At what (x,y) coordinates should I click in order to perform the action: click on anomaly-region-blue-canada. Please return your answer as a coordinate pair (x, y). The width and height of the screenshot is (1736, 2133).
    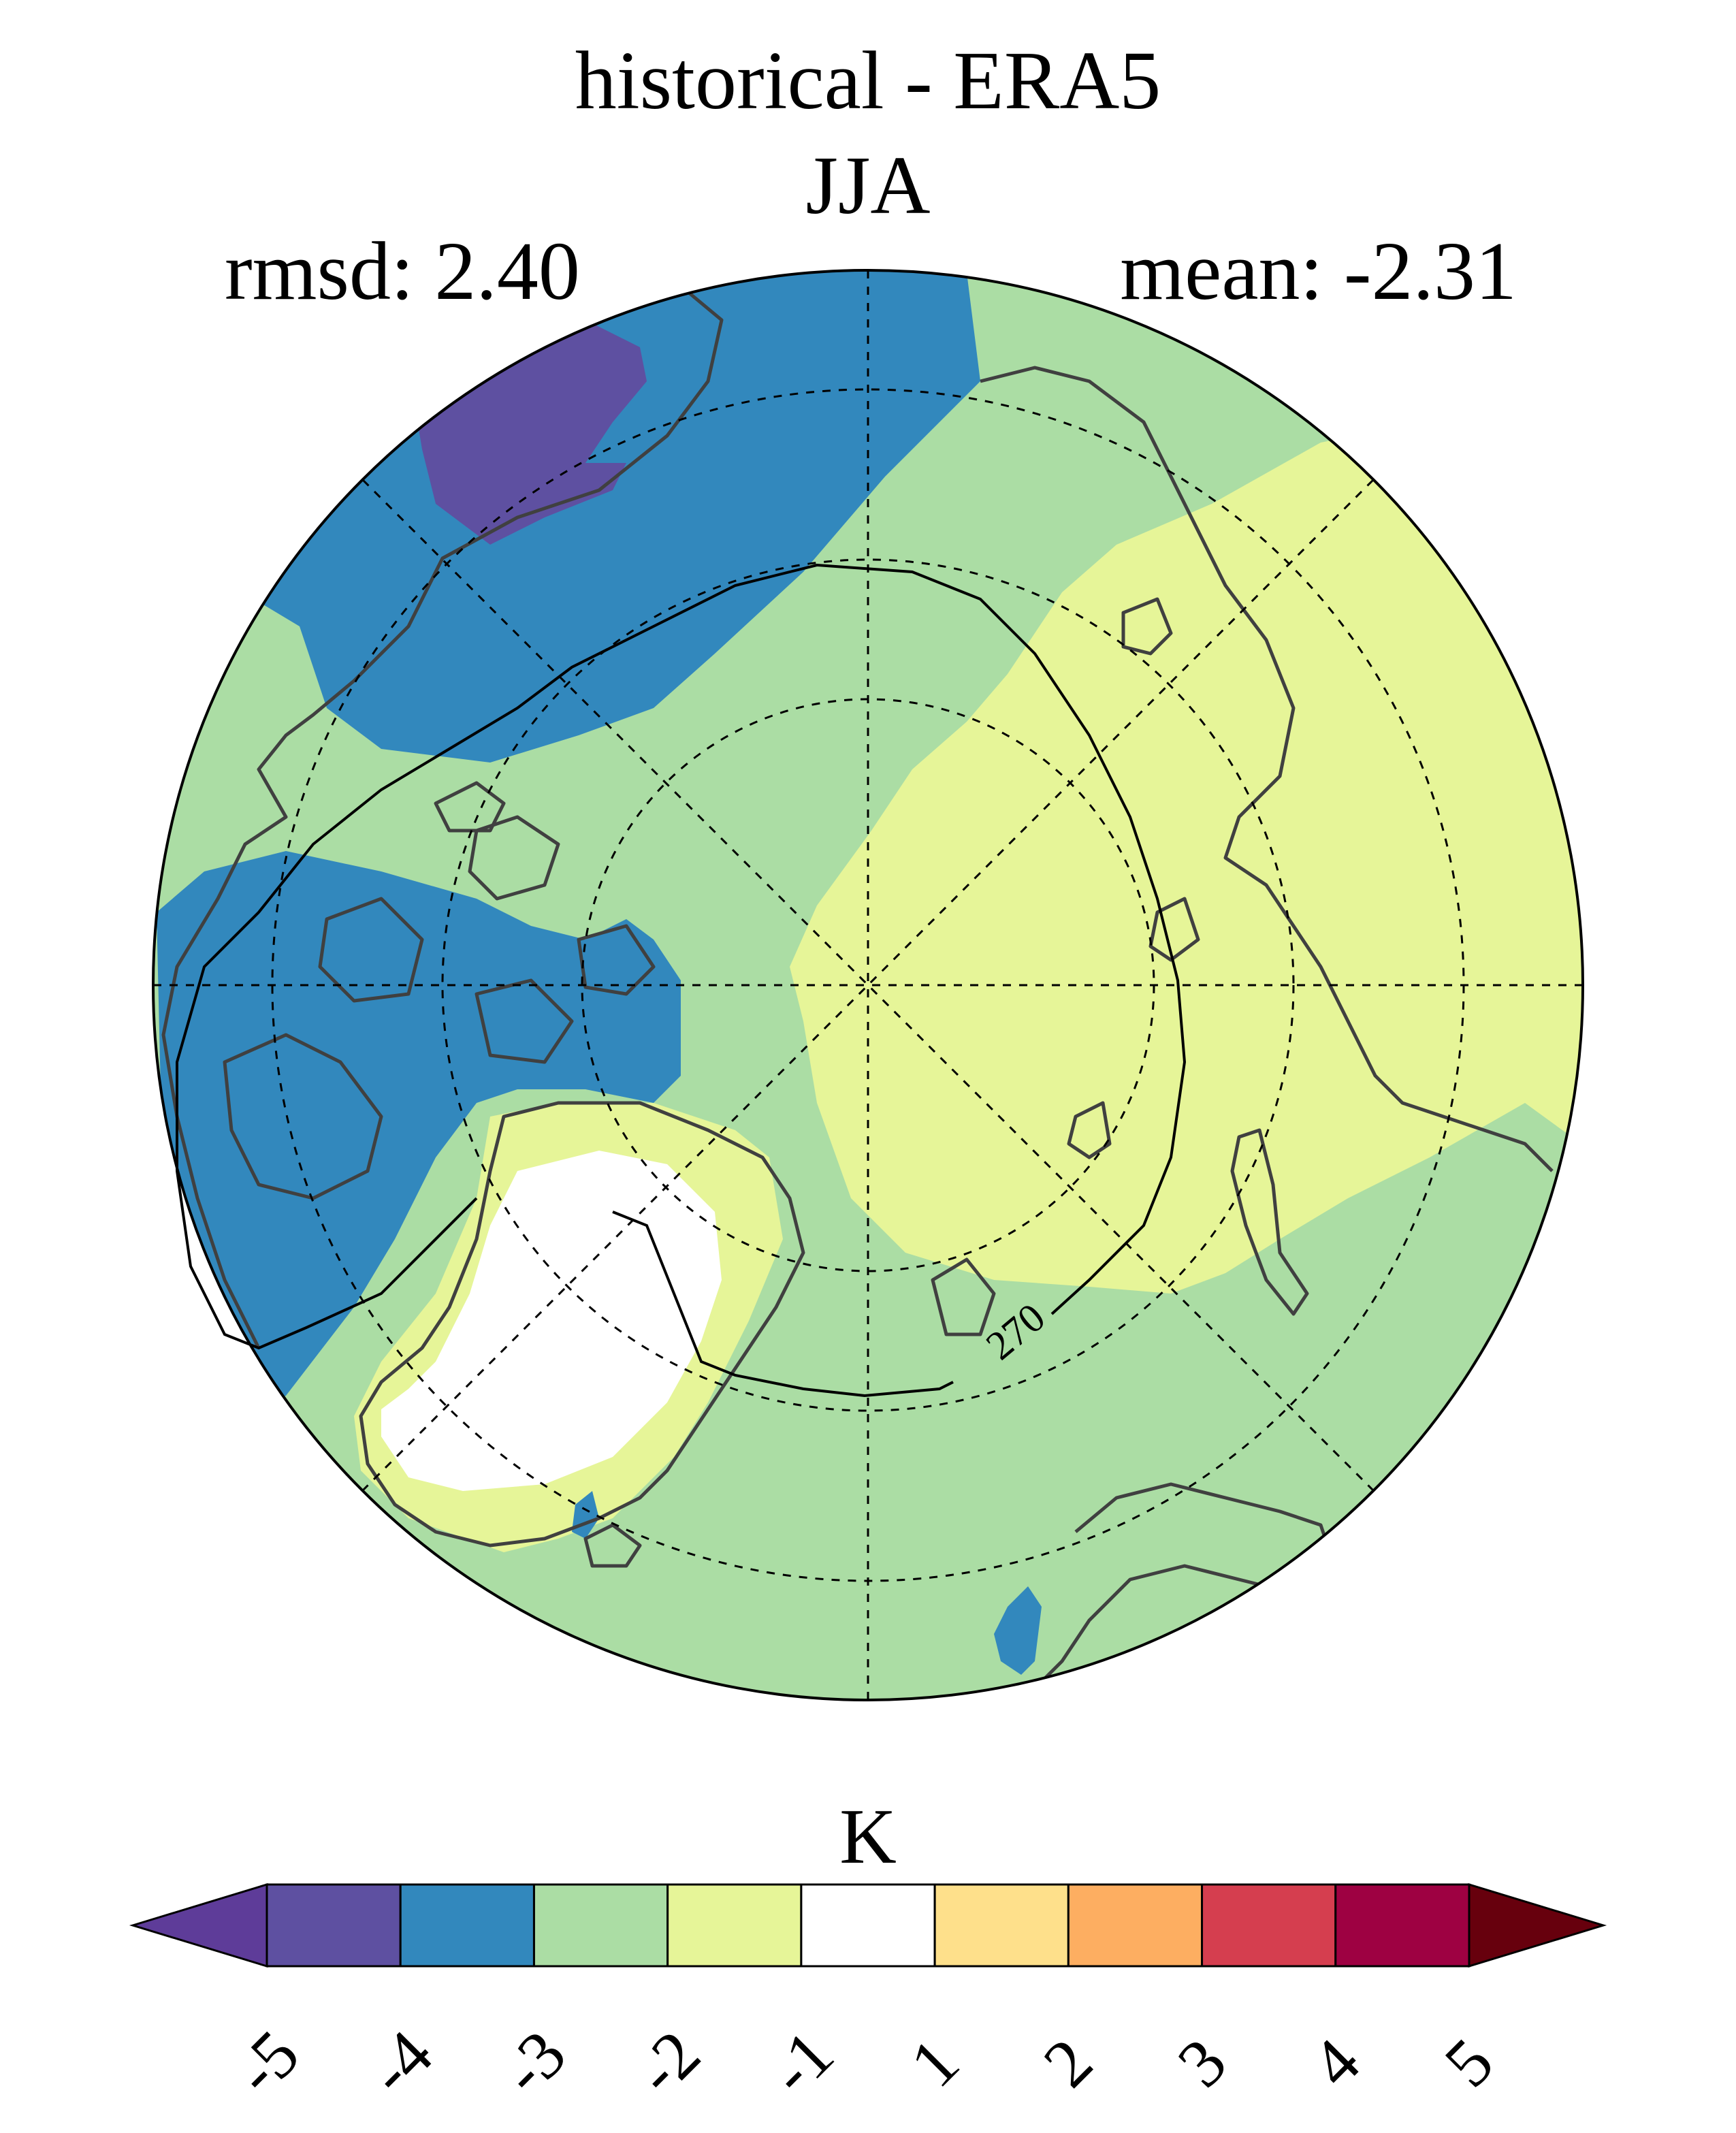
    Looking at the image, I should click on (419, 1133).